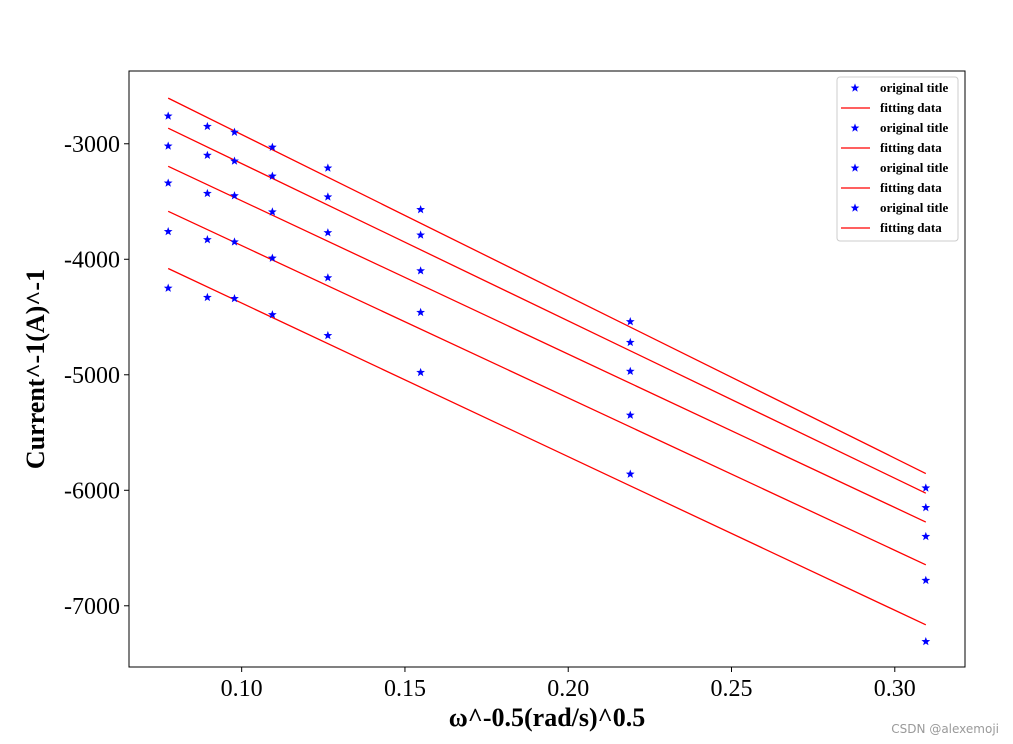  What do you see at coordinates (92, 491) in the screenshot?
I see `y-tick-label: -6000` at bounding box center [92, 491].